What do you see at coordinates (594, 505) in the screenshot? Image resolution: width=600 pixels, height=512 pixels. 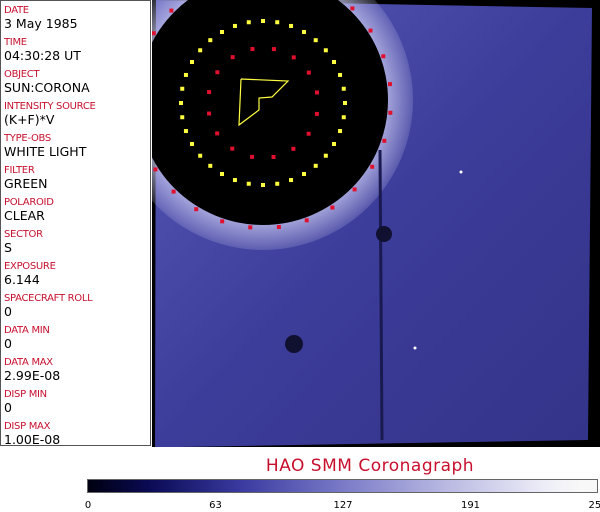 I see `colorbar-tick-label: 255` at bounding box center [594, 505].